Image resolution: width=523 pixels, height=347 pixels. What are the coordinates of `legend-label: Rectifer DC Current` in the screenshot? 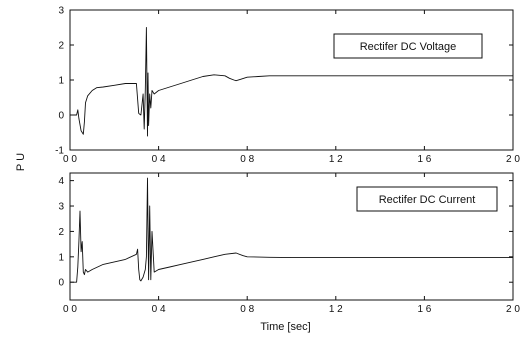 It's located at (427, 200).